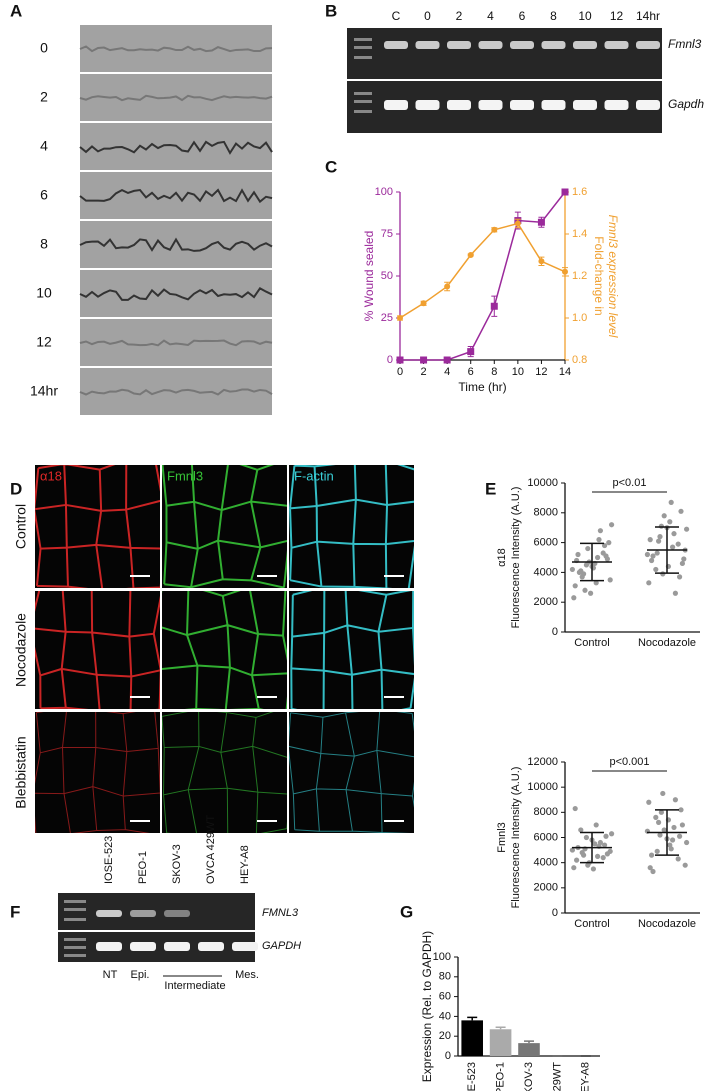 The image size is (712, 1091). Describe the element at coordinates (546, 513) in the screenshot. I see `tick-label: 8000` at that location.